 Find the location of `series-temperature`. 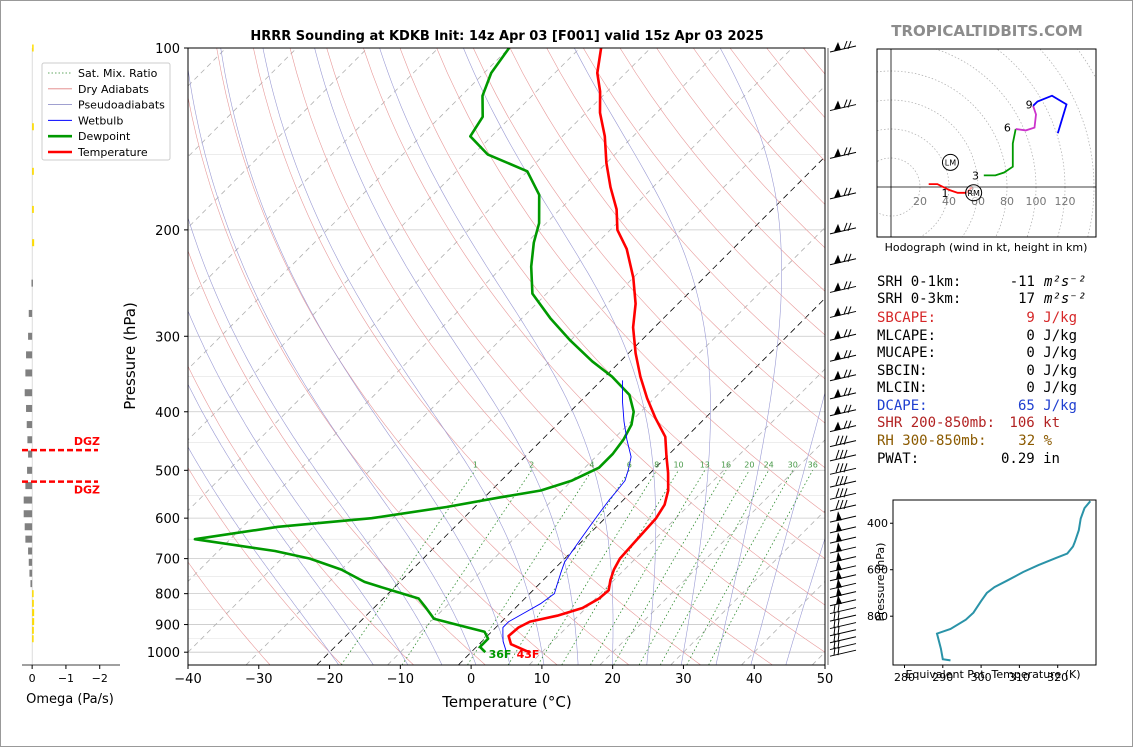

series-temperature is located at coordinates (588, 351).